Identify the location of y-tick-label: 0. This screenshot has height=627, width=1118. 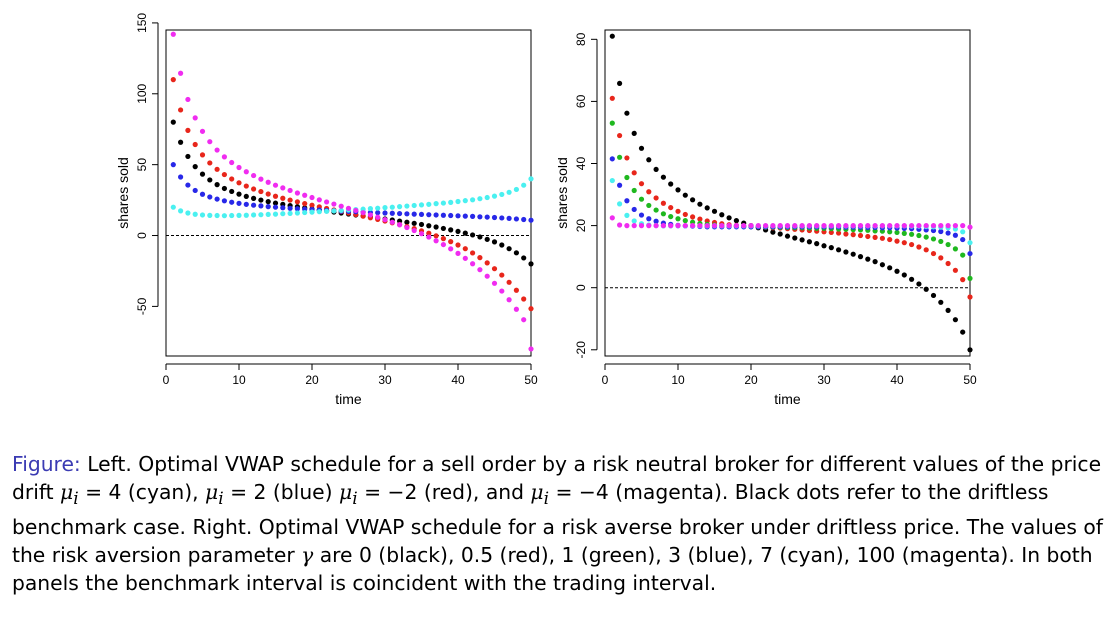
(581, 287).